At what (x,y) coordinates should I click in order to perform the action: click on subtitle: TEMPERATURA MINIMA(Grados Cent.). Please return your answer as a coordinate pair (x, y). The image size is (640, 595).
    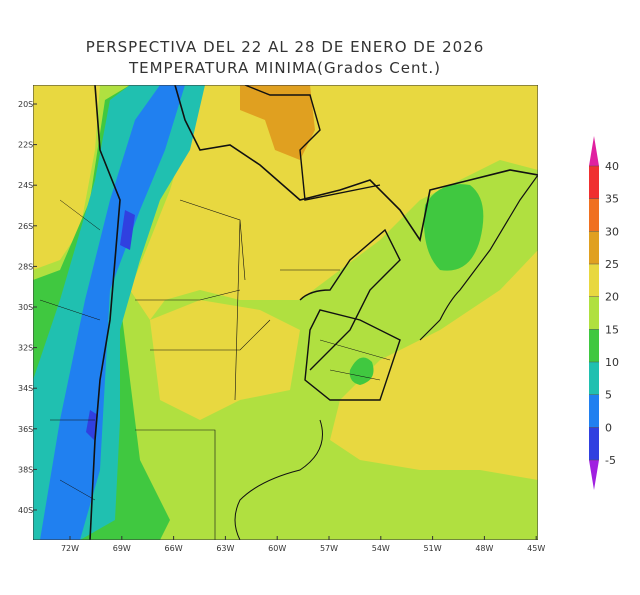
    Looking at the image, I should click on (284, 68).